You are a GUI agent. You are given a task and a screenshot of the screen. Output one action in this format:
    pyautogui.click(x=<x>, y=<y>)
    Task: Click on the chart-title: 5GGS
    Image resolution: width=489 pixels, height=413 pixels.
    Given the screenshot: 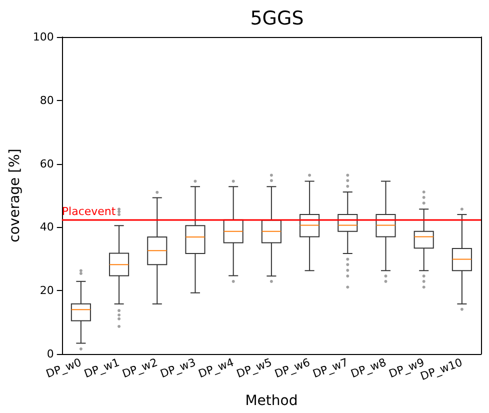 What is the action you would take?
    pyautogui.click(x=277, y=19)
    